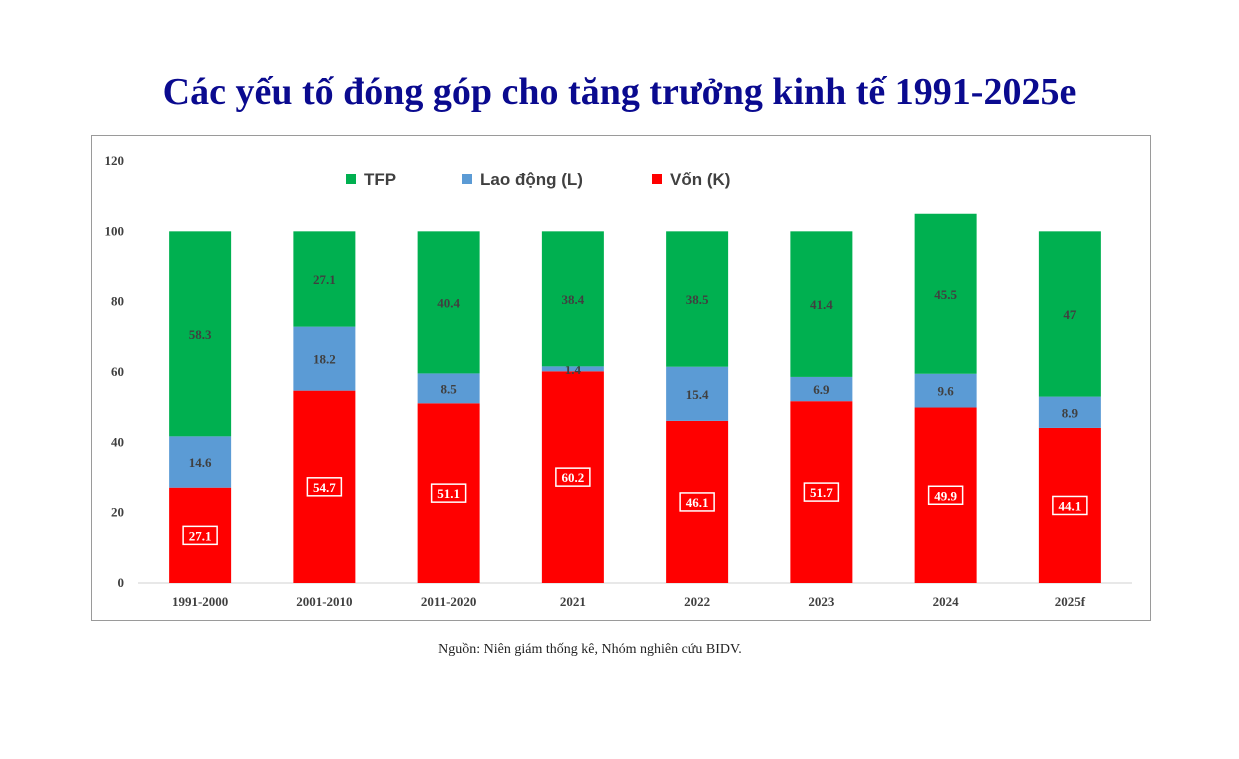 The image size is (1239, 759). I want to click on x-tick-label: 2011-2020, so click(449, 601).